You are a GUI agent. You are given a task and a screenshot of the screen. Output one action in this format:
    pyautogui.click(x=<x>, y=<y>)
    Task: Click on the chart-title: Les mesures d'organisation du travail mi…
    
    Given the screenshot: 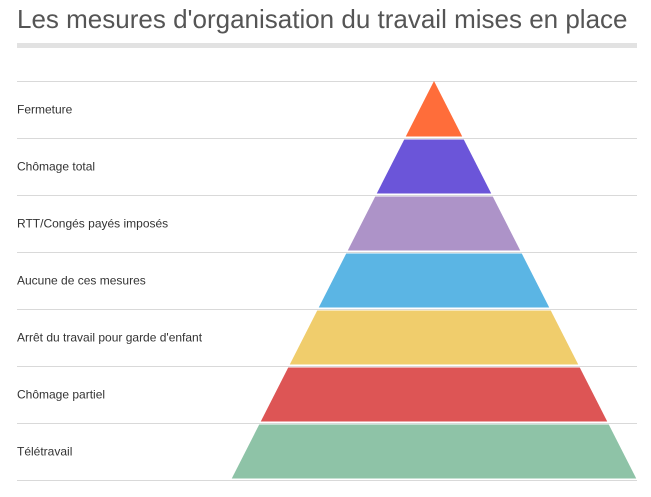 What is the action you would take?
    pyautogui.click(x=322, y=19)
    